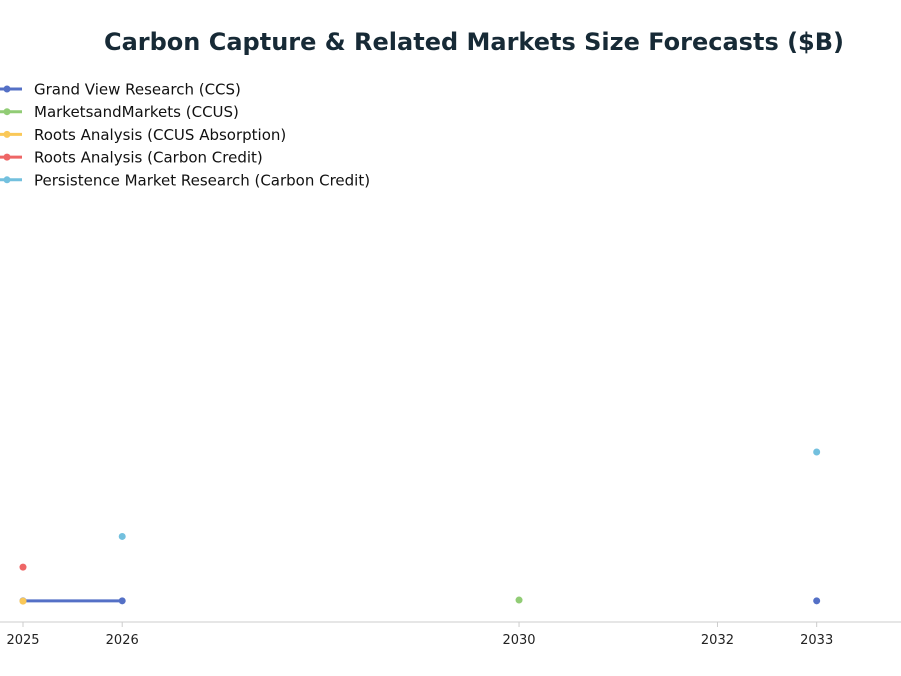 This screenshot has height=676, width=901. I want to click on legend-item: Roots Analysis (CCUS Absorption), so click(143, 135).